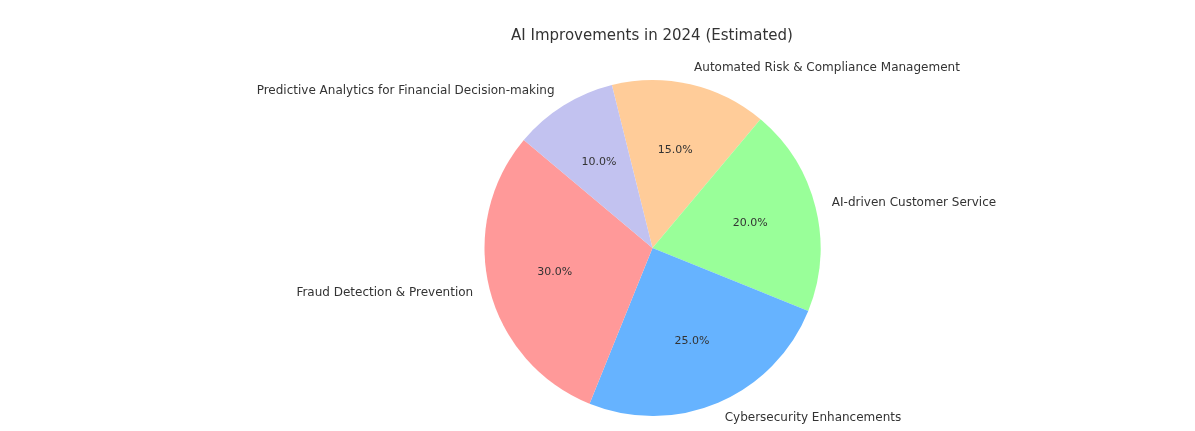 This screenshot has width=1195, height=431. What do you see at coordinates (405, 90) in the screenshot?
I see `slice-label: Predictive Analytics for Financial Decision-making` at bounding box center [405, 90].